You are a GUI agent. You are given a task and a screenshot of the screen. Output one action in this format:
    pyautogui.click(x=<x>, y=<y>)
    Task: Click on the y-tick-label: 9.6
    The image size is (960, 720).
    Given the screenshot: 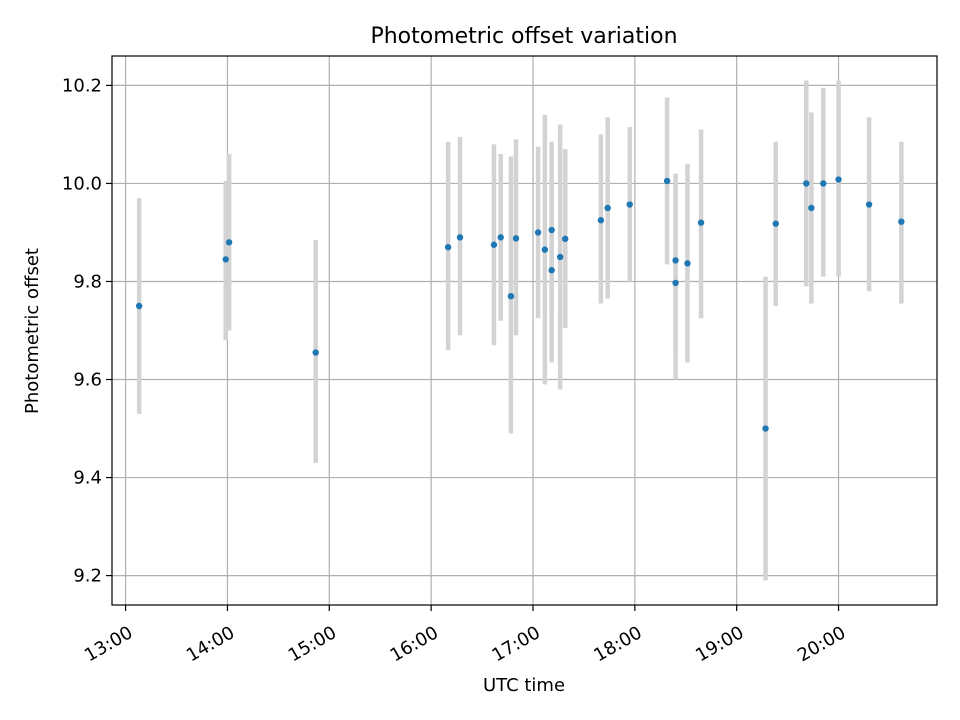 What is the action you would take?
    pyautogui.click(x=87, y=380)
    